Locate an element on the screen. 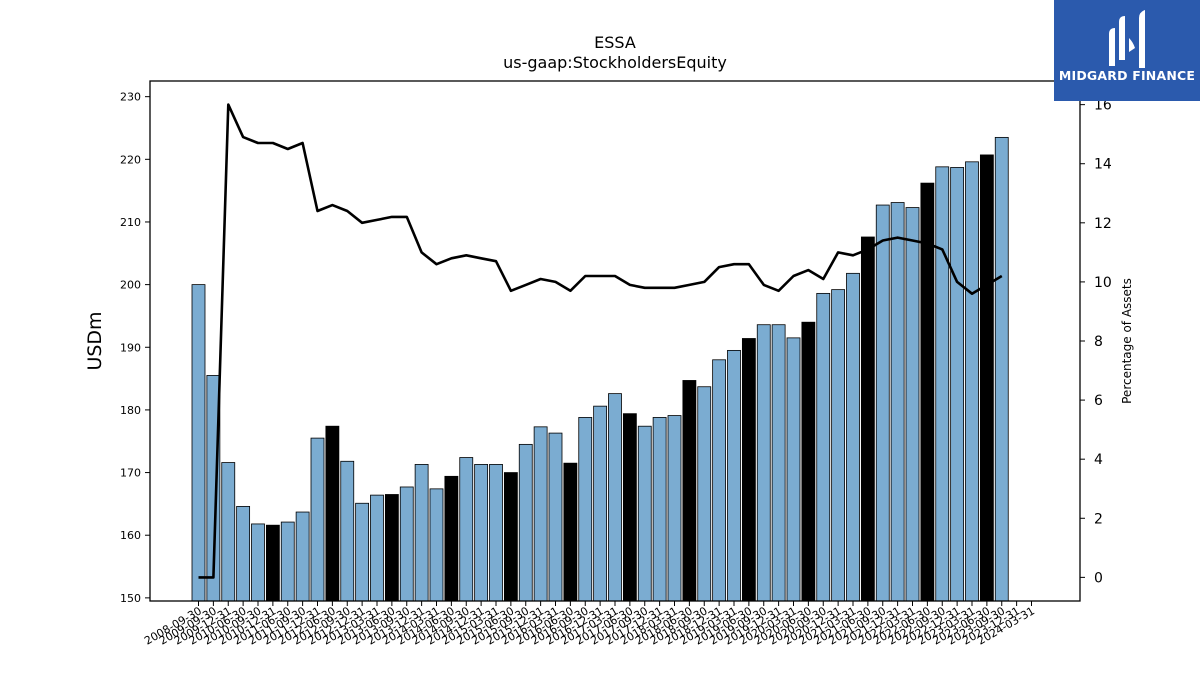 The height and width of the screenshot is (675, 1200). y2-tick-label: 4 is located at coordinates (1098, 460).